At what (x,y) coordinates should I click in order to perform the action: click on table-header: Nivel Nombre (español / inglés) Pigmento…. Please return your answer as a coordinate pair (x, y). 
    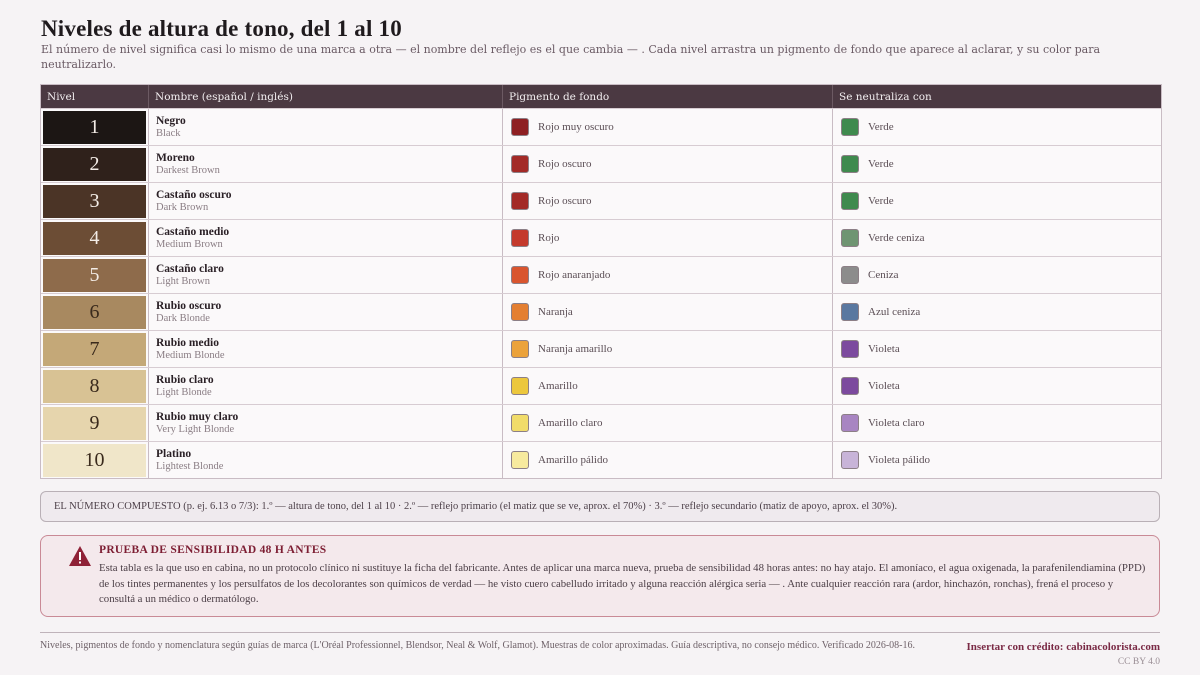
    Looking at the image, I should click on (601, 96).